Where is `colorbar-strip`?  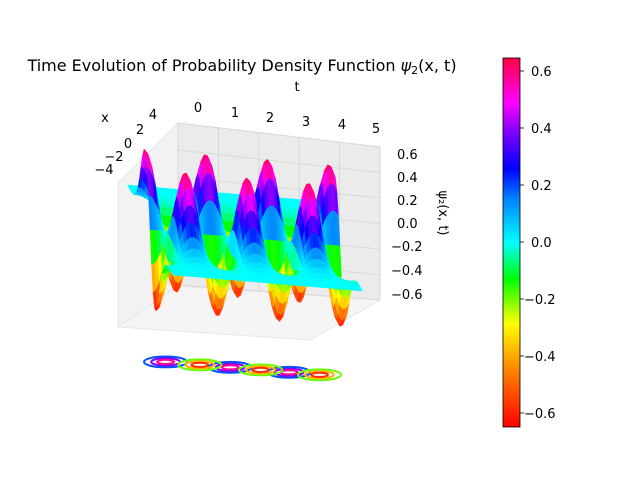 colorbar-strip is located at coordinates (511, 242).